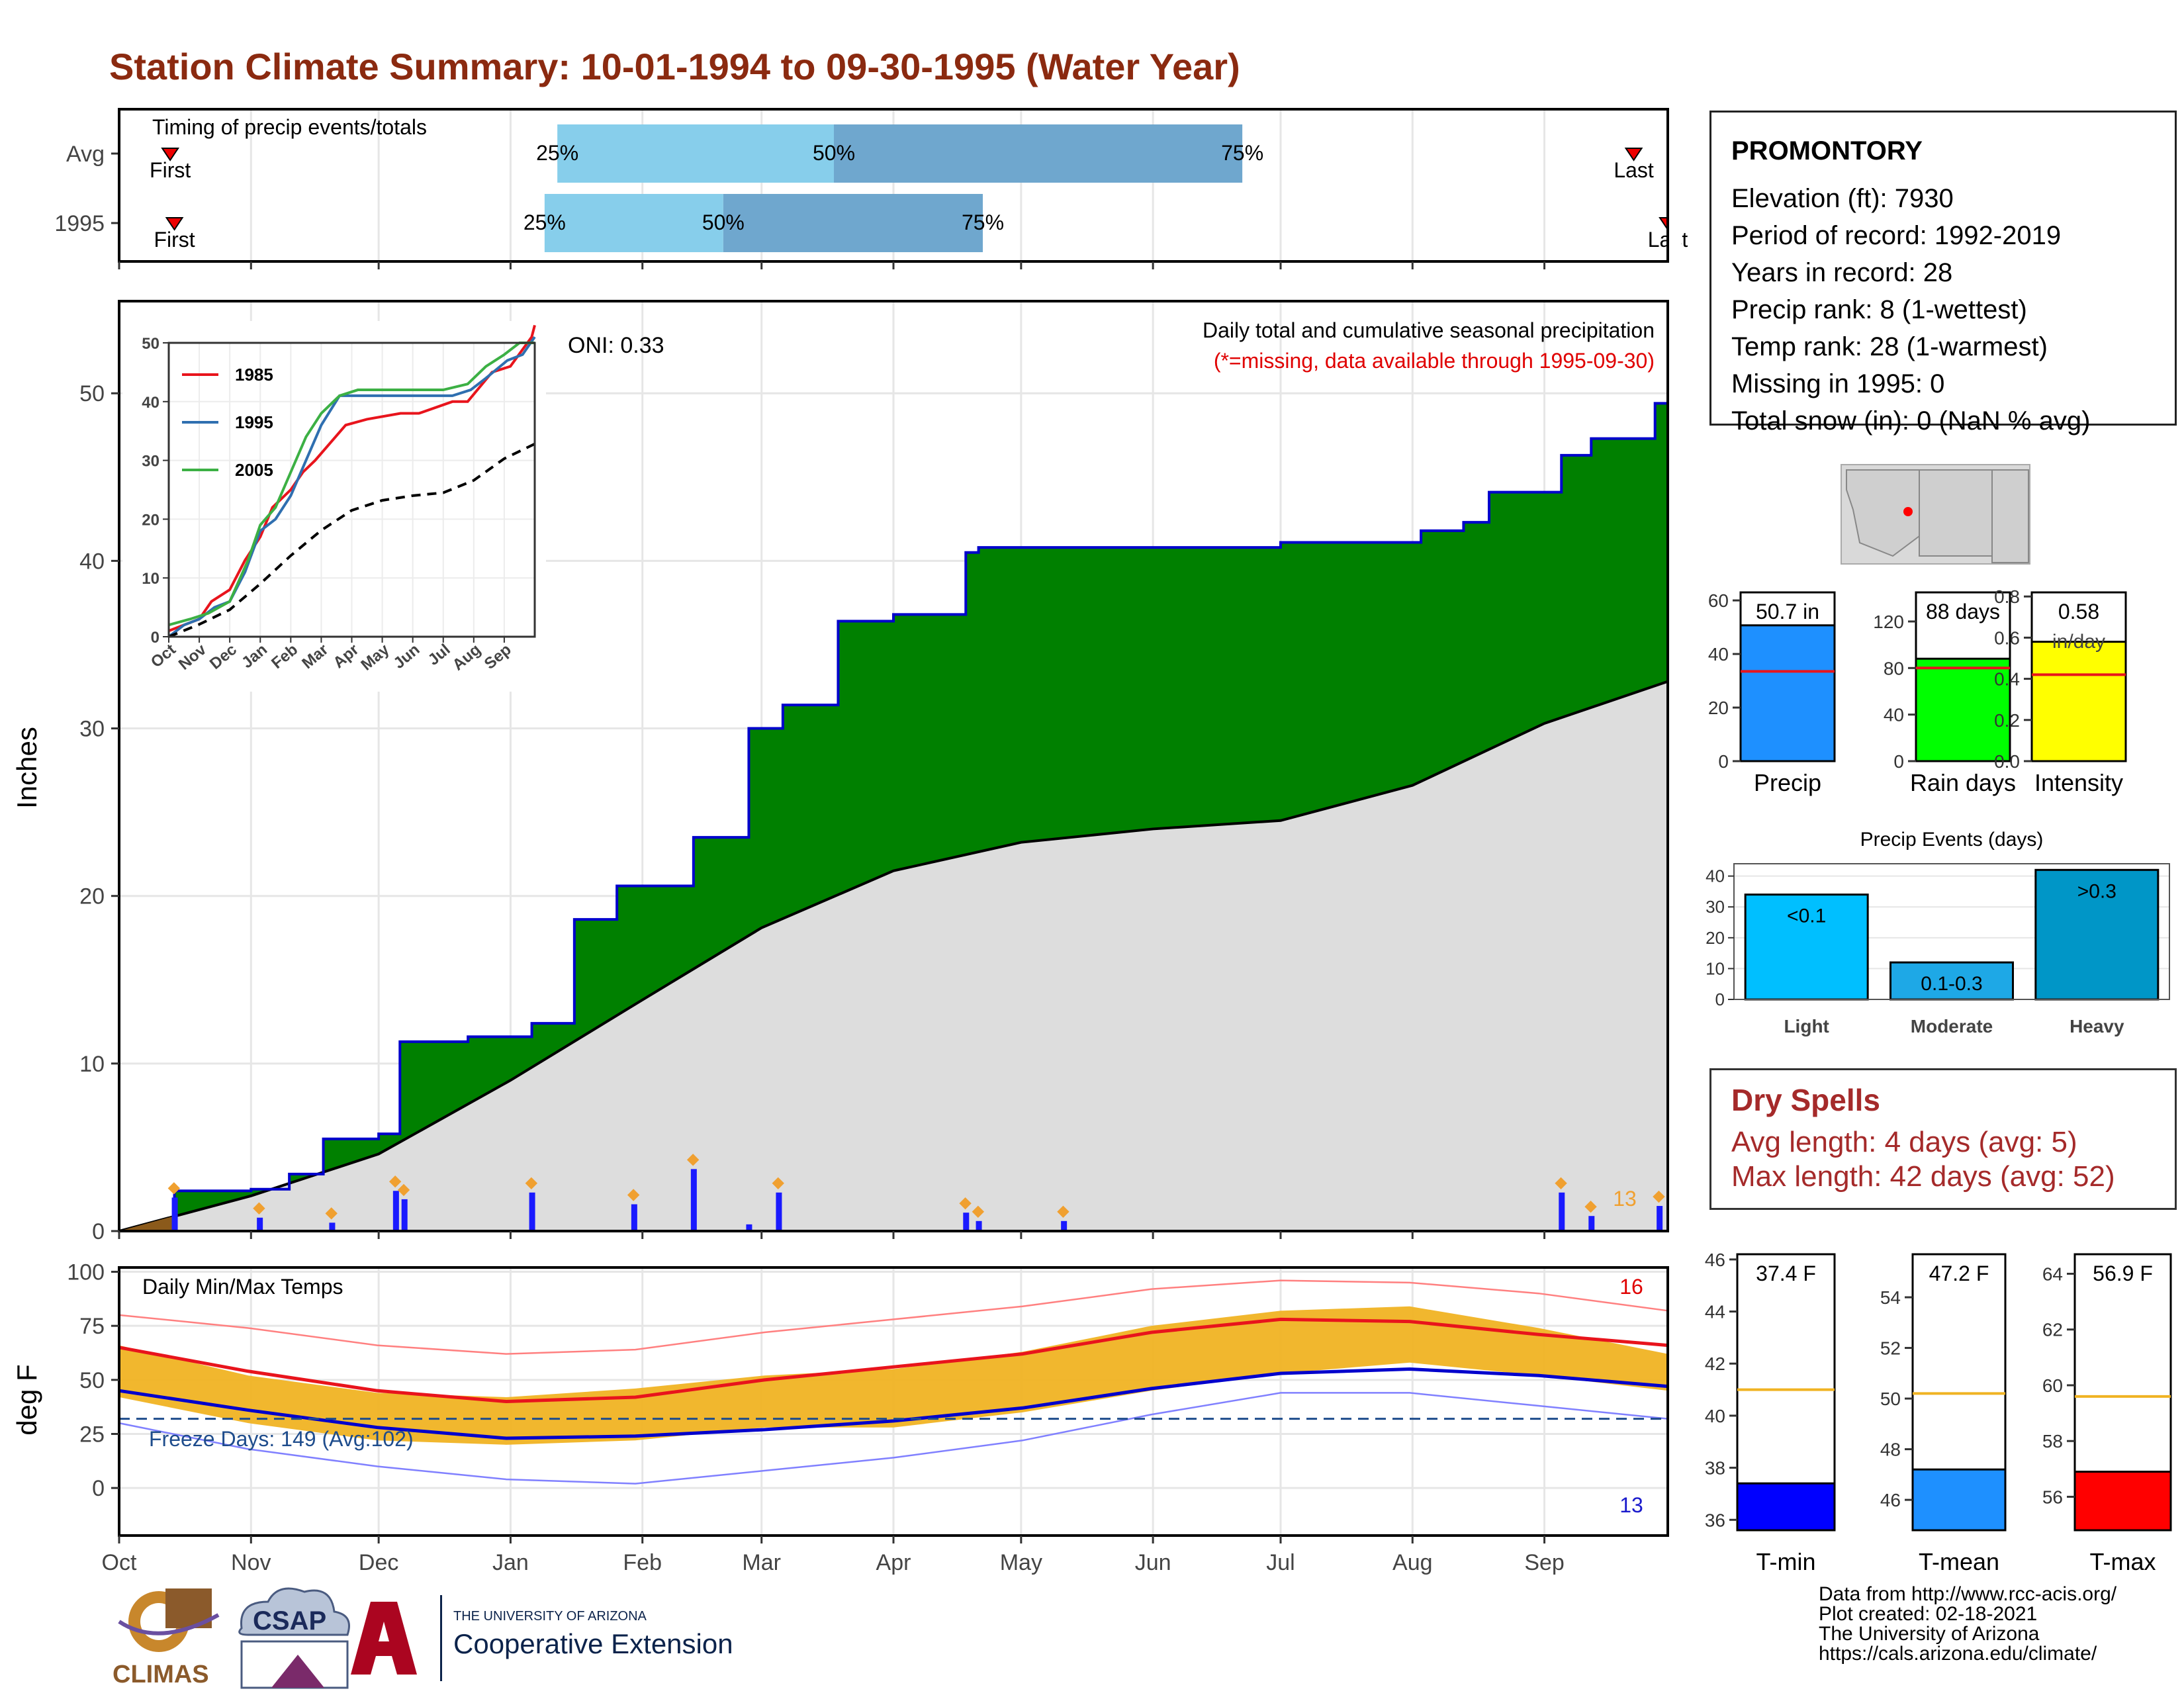 This screenshot has height=1701, width=2184. What do you see at coordinates (289, 127) in the screenshot?
I see `timing-title: Timing of precip events/totals` at bounding box center [289, 127].